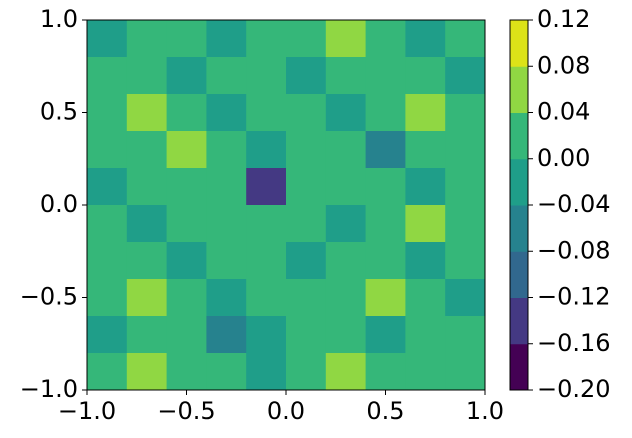  What do you see at coordinates (574, 250) in the screenshot?
I see `colorbar-tick-label: −0.08` at bounding box center [574, 250].